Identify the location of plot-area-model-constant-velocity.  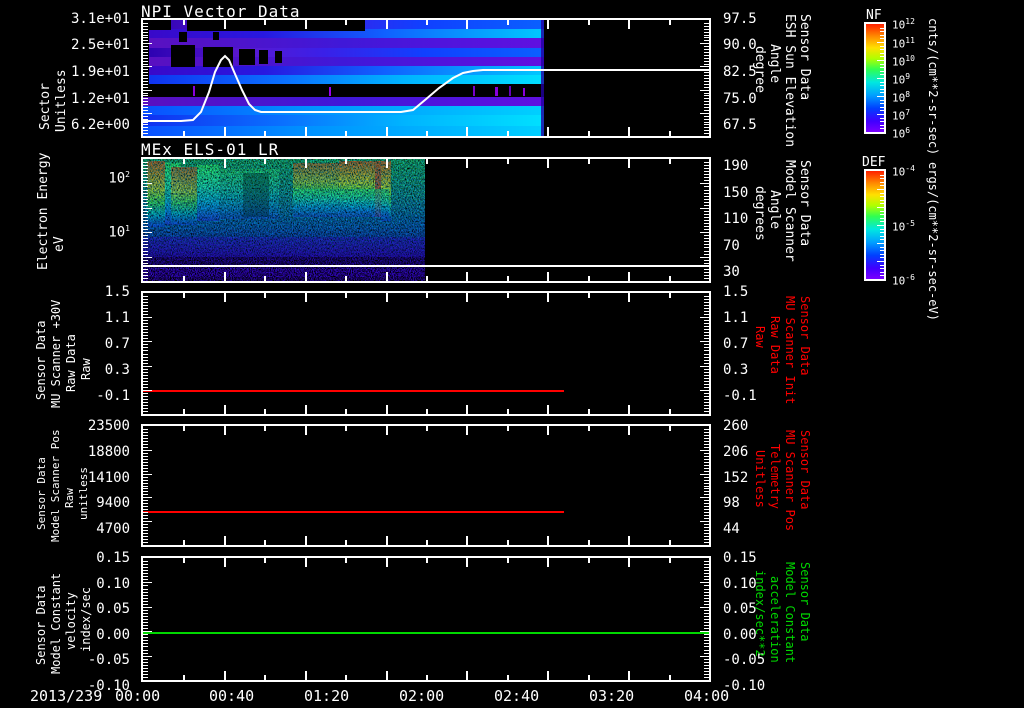
(426, 619).